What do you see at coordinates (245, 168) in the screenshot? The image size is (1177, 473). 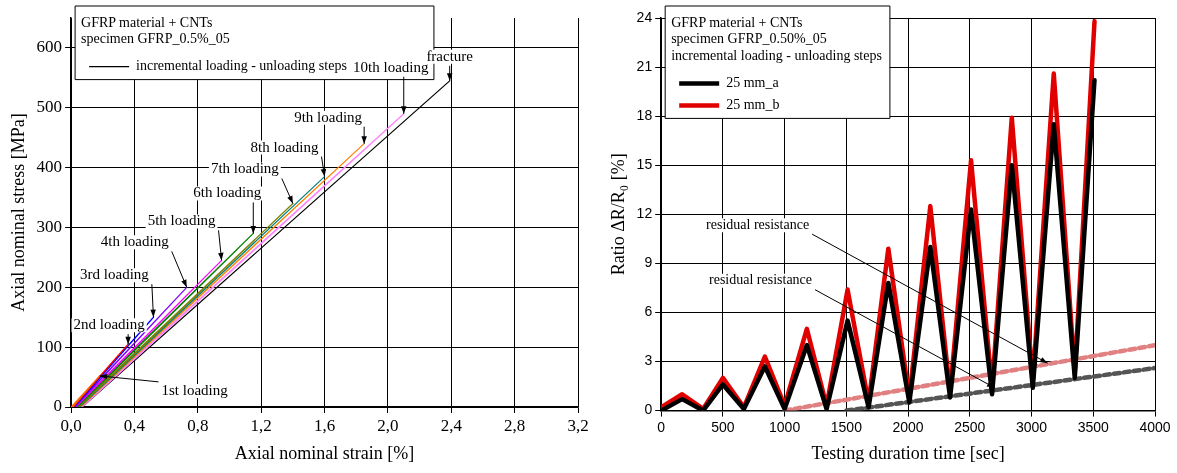 I see `annotation: 7th loading` at bounding box center [245, 168].